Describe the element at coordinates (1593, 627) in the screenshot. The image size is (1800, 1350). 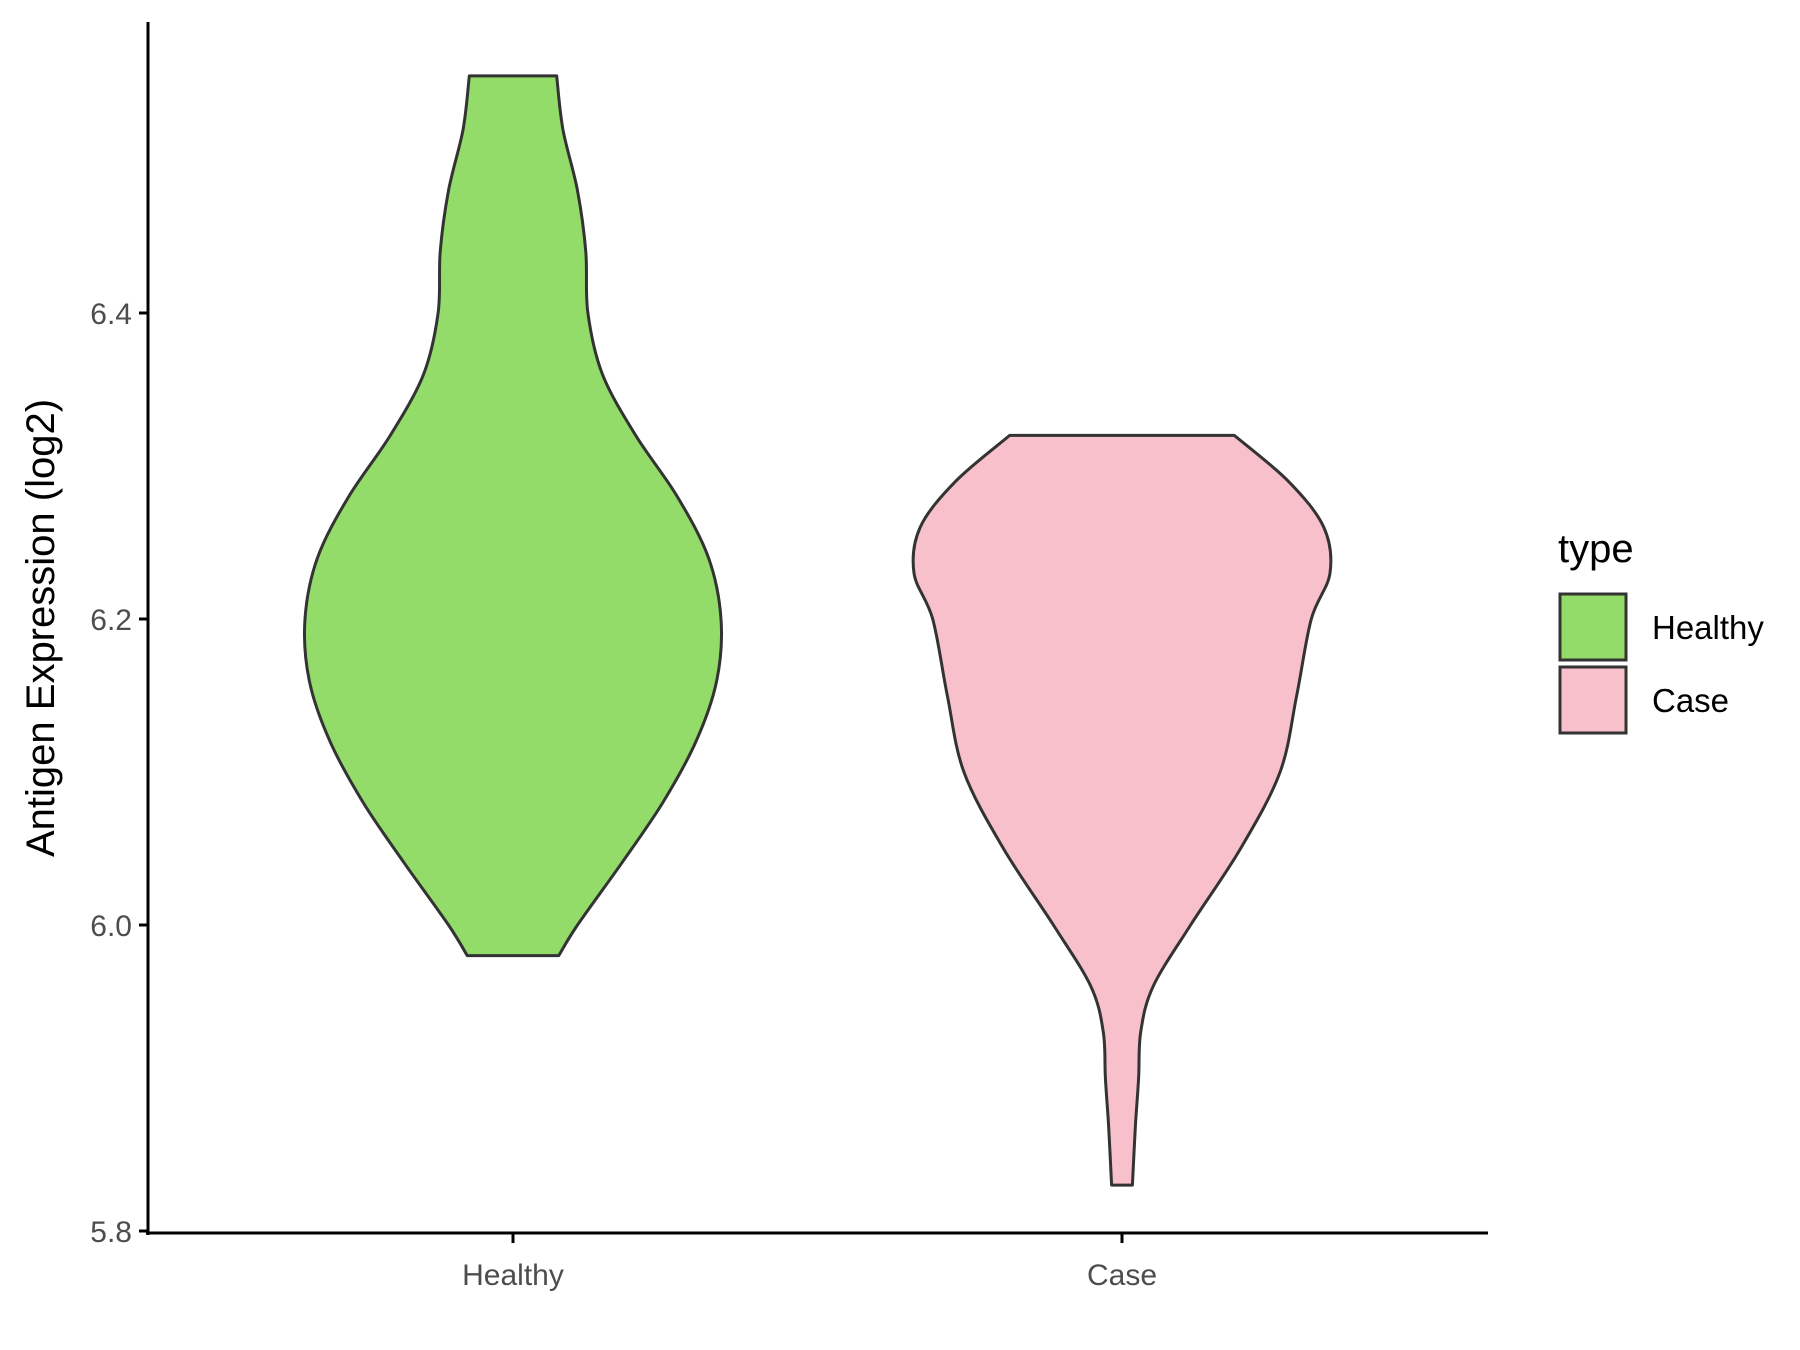
I see `legend-swatch-healthy` at that location.